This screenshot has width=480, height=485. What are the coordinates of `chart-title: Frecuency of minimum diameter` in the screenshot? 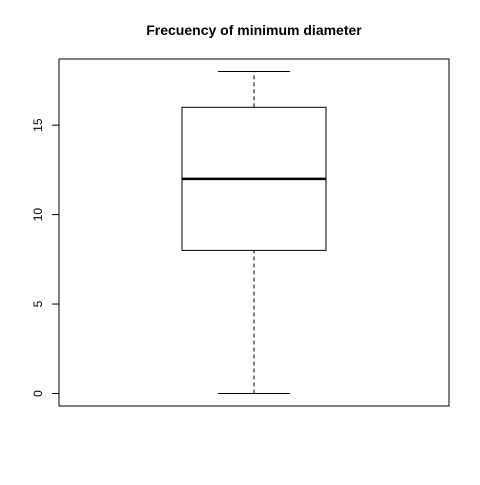 It's located at (254, 30).